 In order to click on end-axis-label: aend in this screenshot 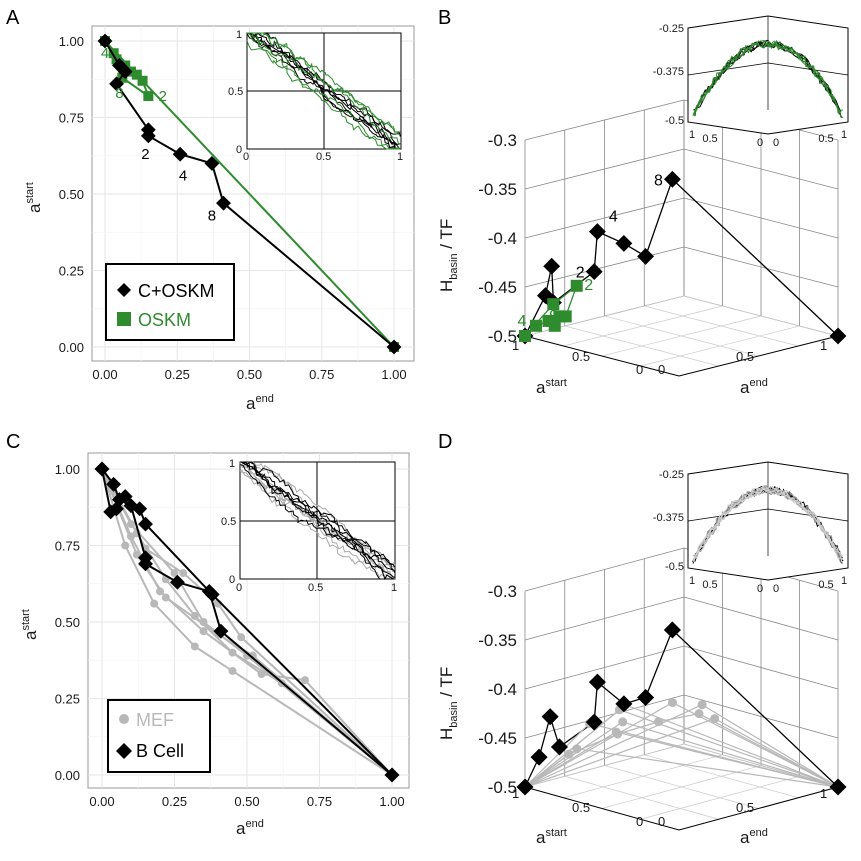, I will do `click(754, 387)`.